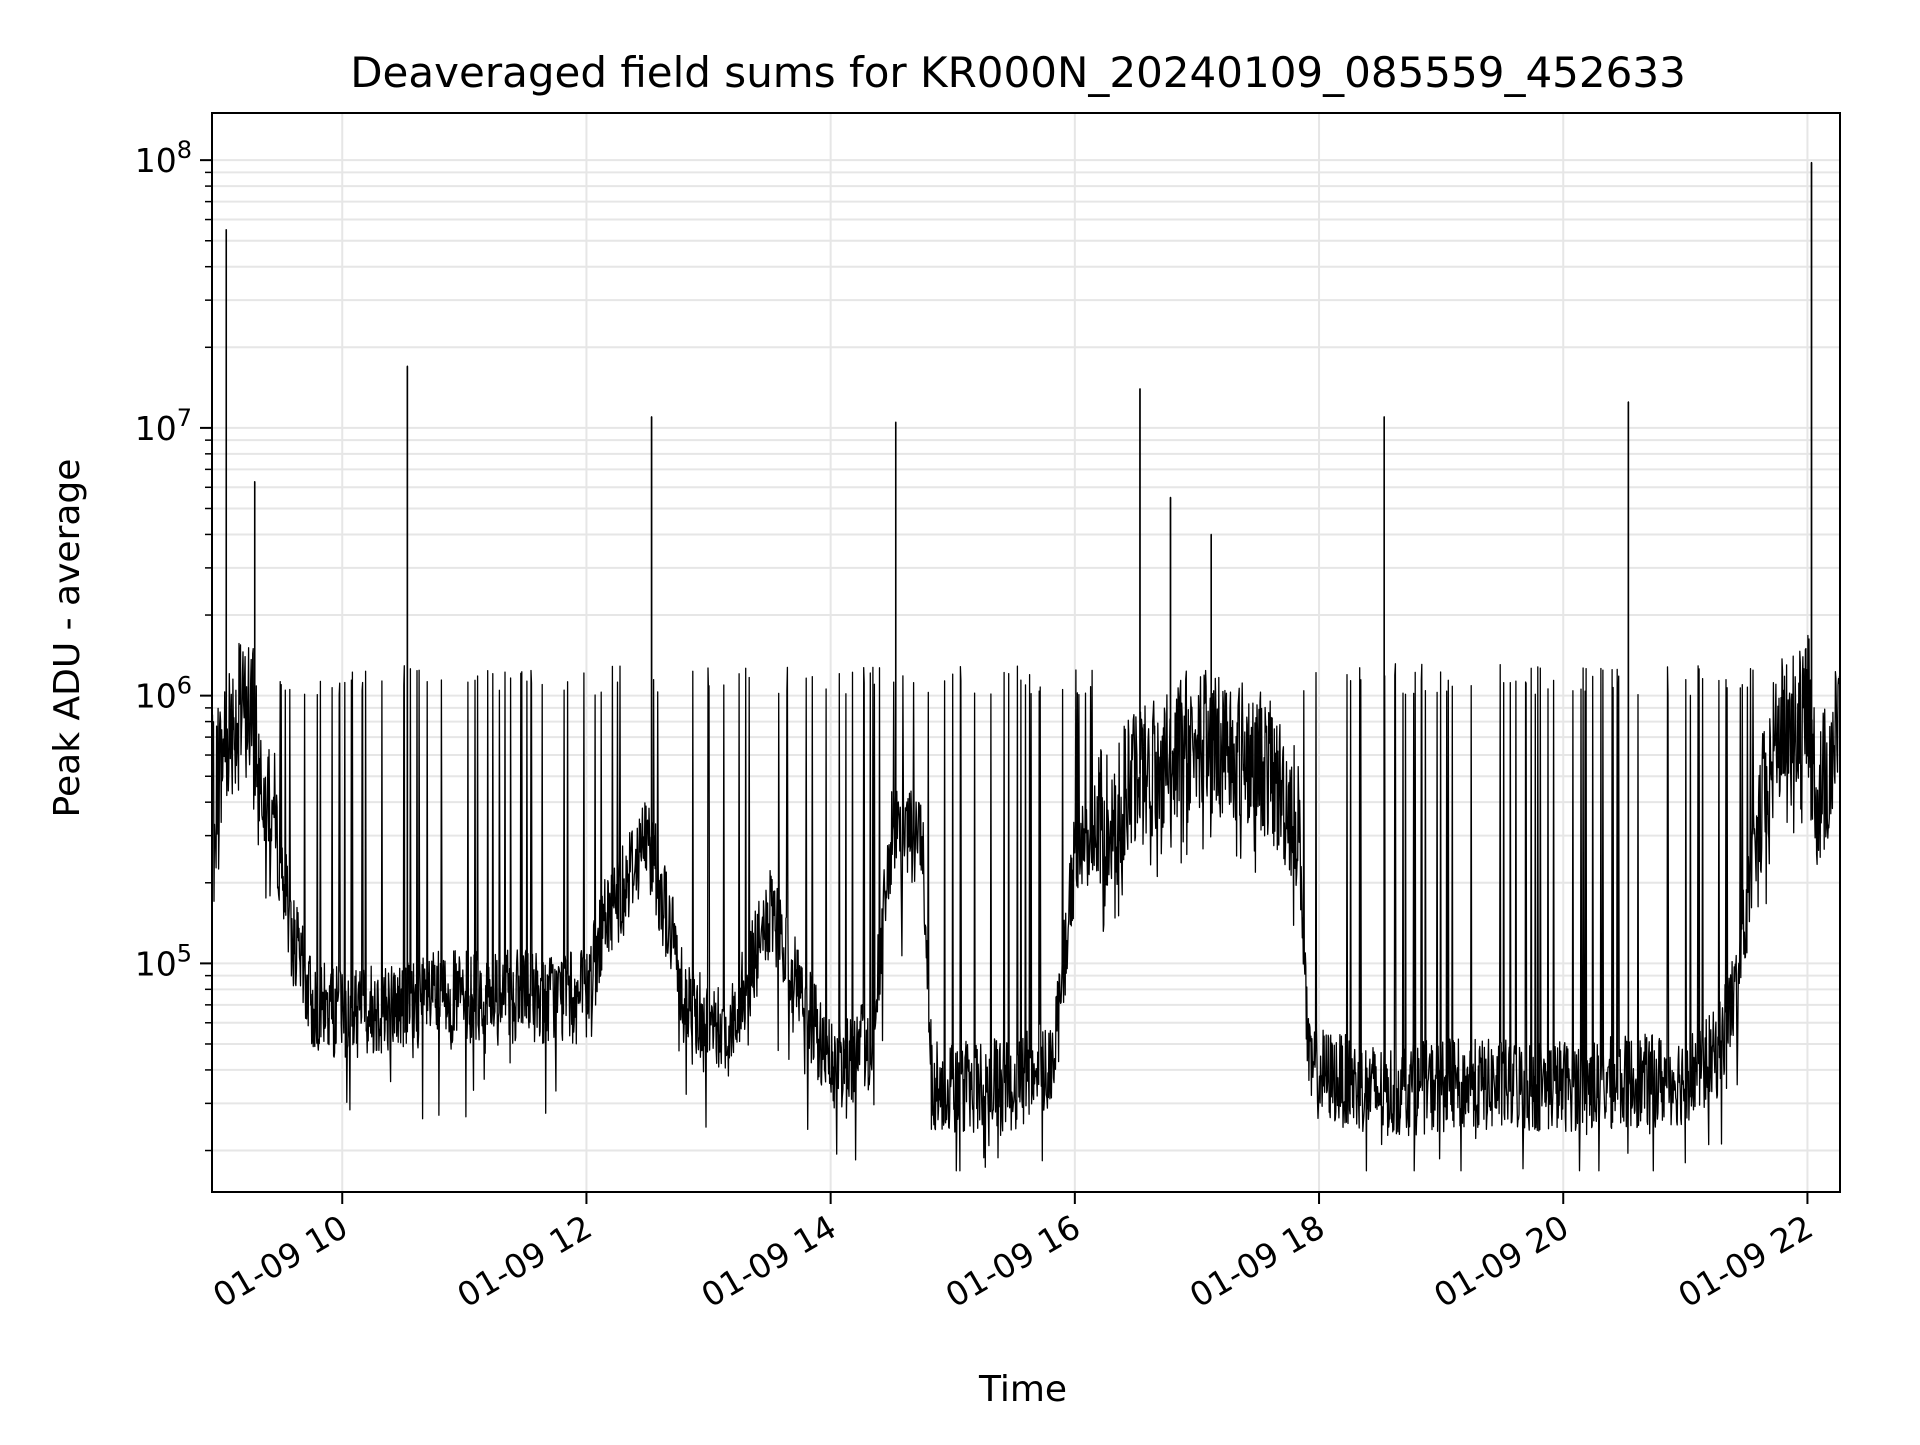 The image size is (1920, 1445). Describe the element at coordinates (163, 426) in the screenshot. I see `y-tick-label: 10⁷` at that location.